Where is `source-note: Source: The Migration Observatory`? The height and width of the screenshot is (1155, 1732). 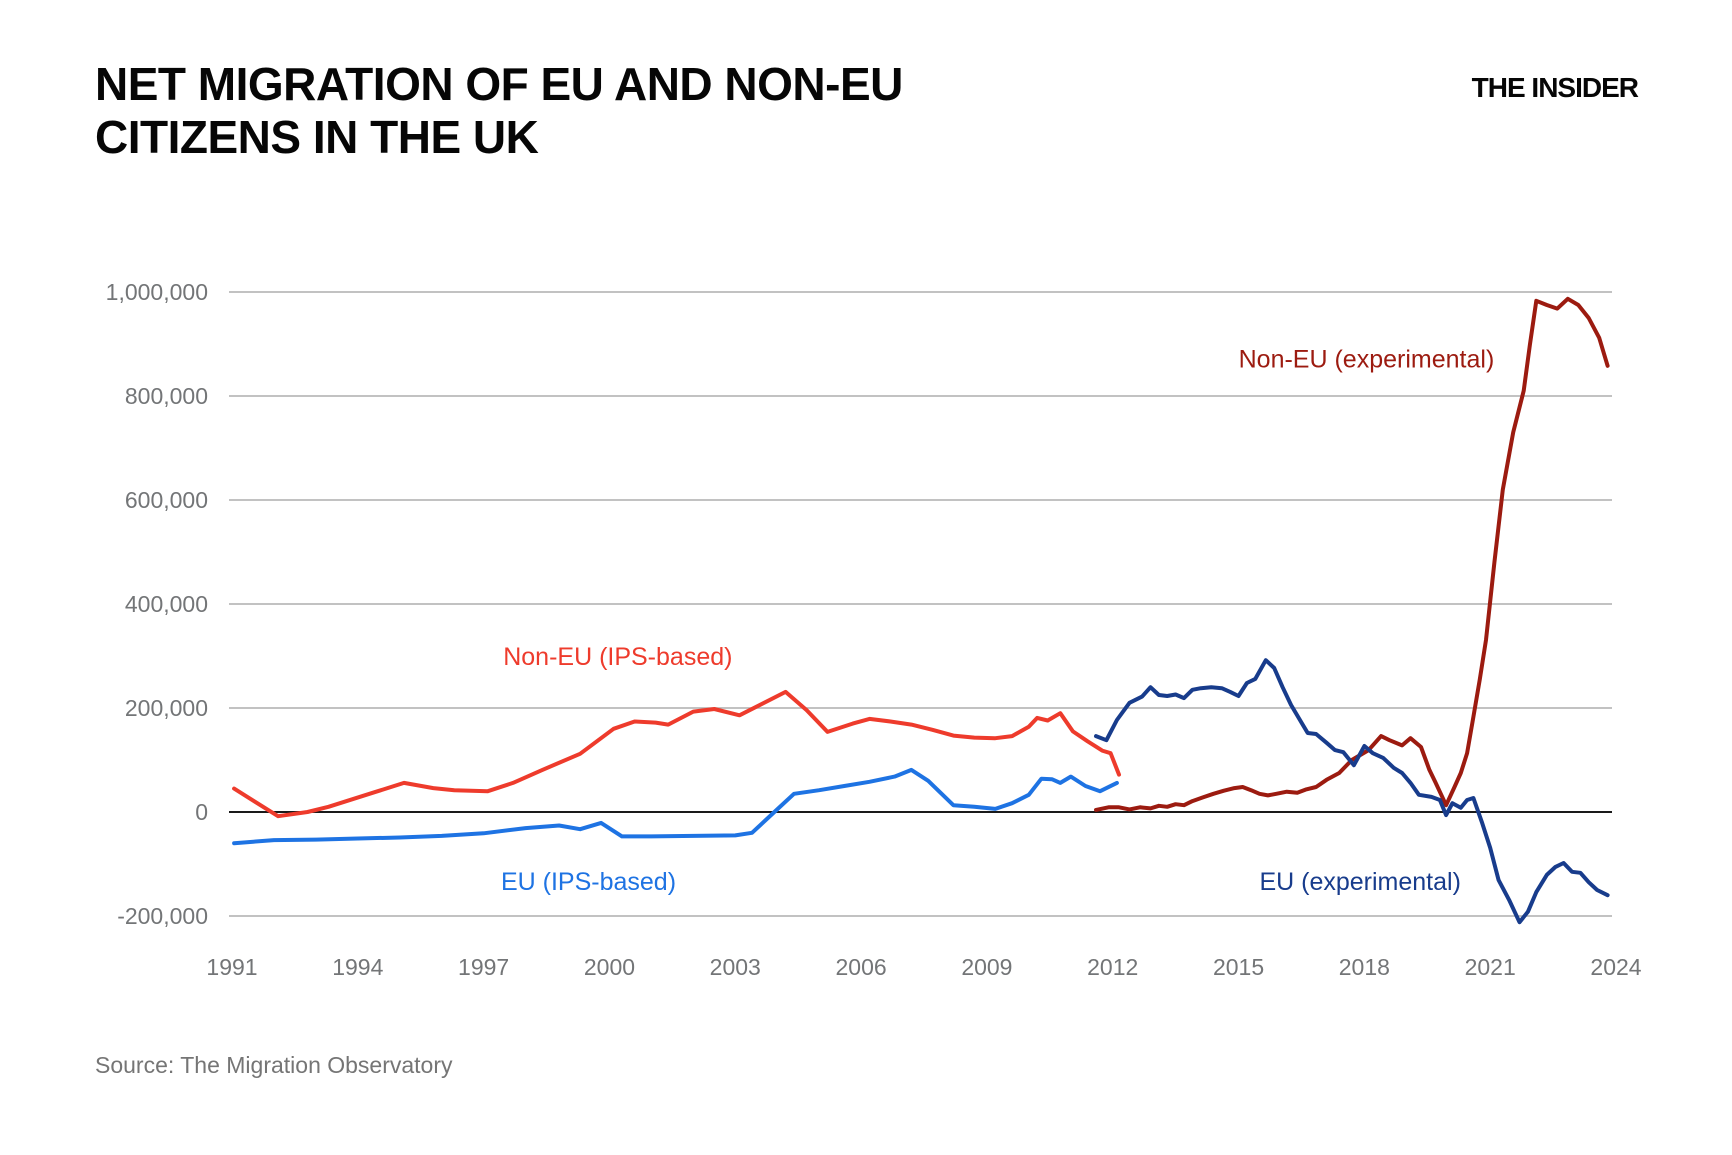 source-note: Source: The Migration Observatory is located at coordinates (274, 1065).